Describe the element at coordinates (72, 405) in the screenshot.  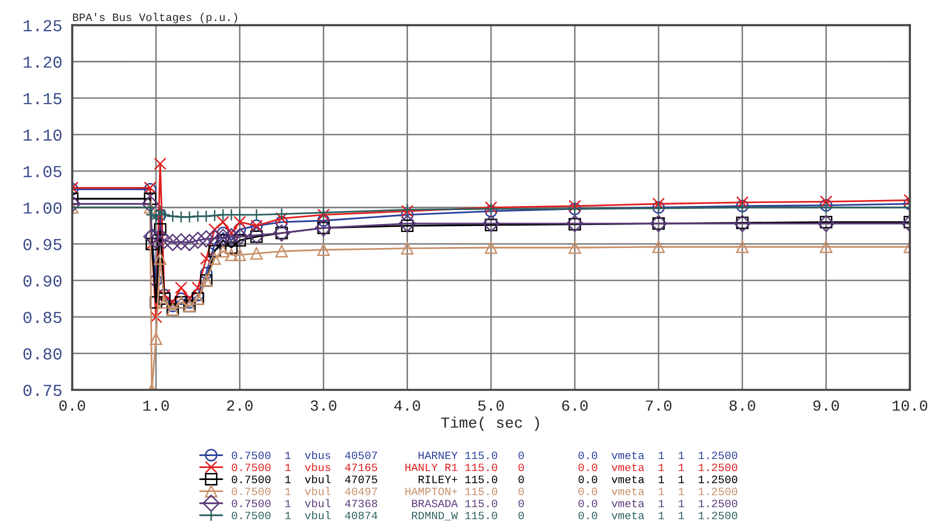
I see `x-tick-label: 0.0` at that location.